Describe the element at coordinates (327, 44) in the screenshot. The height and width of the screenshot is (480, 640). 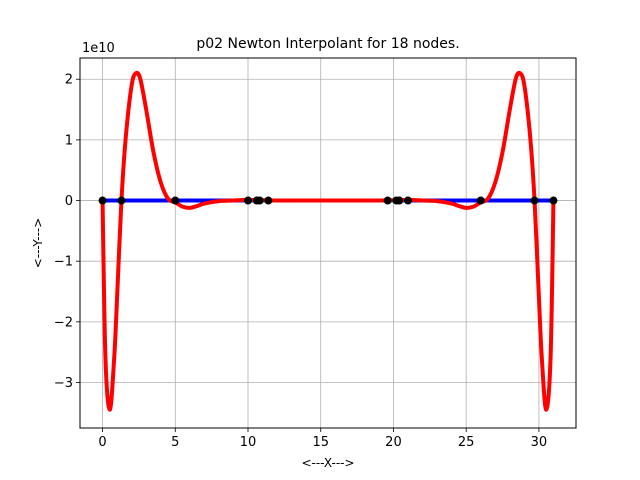
I see `chart-title: p02 Newton Interpolant for 18 nodes.` at that location.